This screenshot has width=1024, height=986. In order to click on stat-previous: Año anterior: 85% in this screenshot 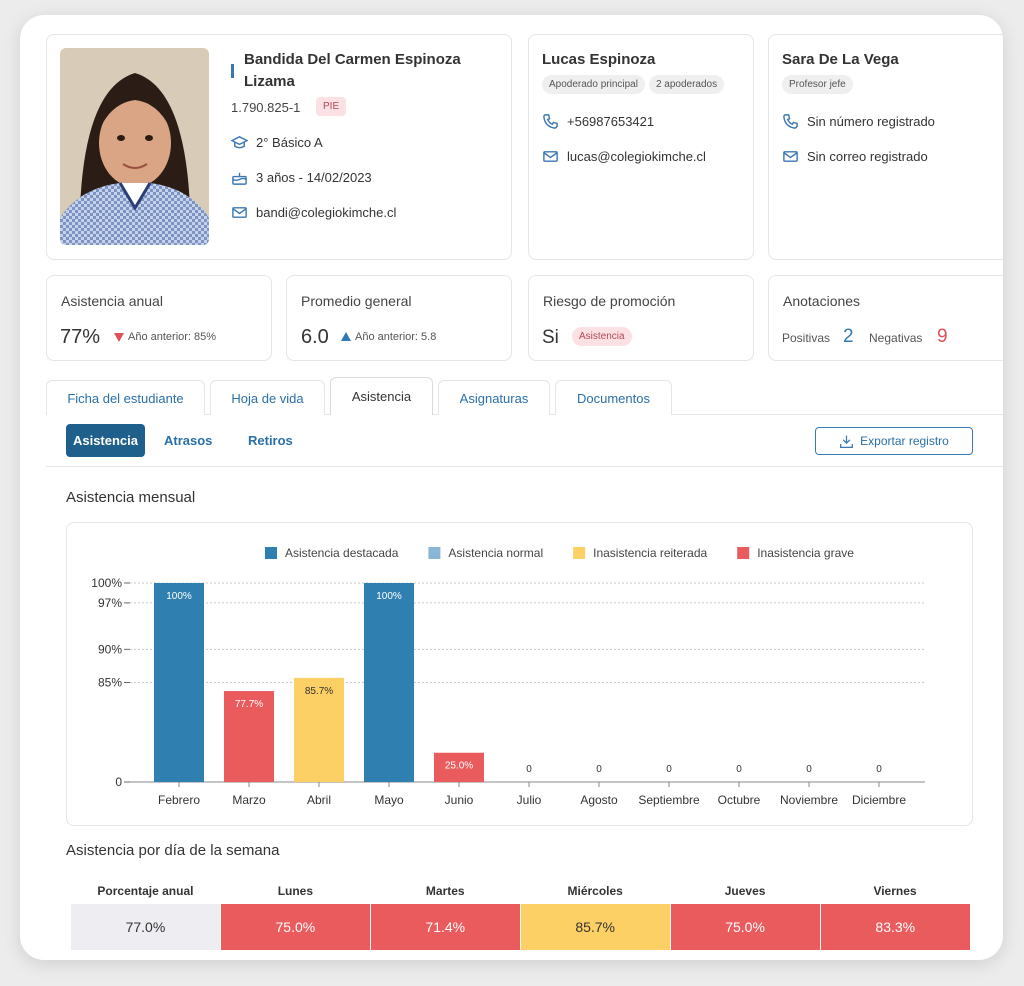, I will do `click(172, 337)`.